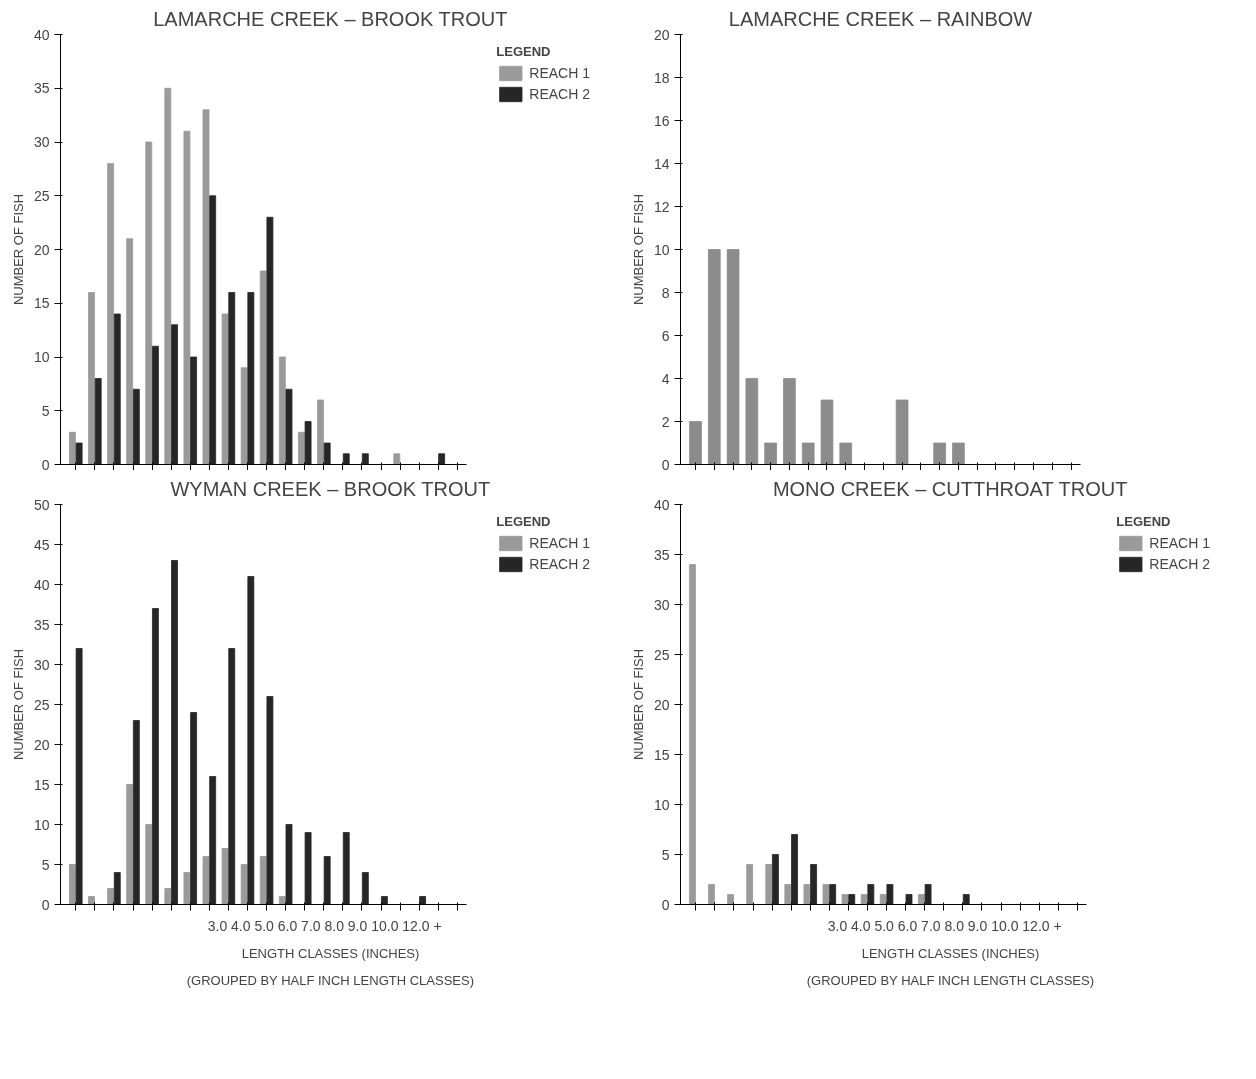 Image resolution: width=1256 pixels, height=1079 pixels. What do you see at coordinates (661, 163) in the screenshot?
I see `y-tick-label: 14` at bounding box center [661, 163].